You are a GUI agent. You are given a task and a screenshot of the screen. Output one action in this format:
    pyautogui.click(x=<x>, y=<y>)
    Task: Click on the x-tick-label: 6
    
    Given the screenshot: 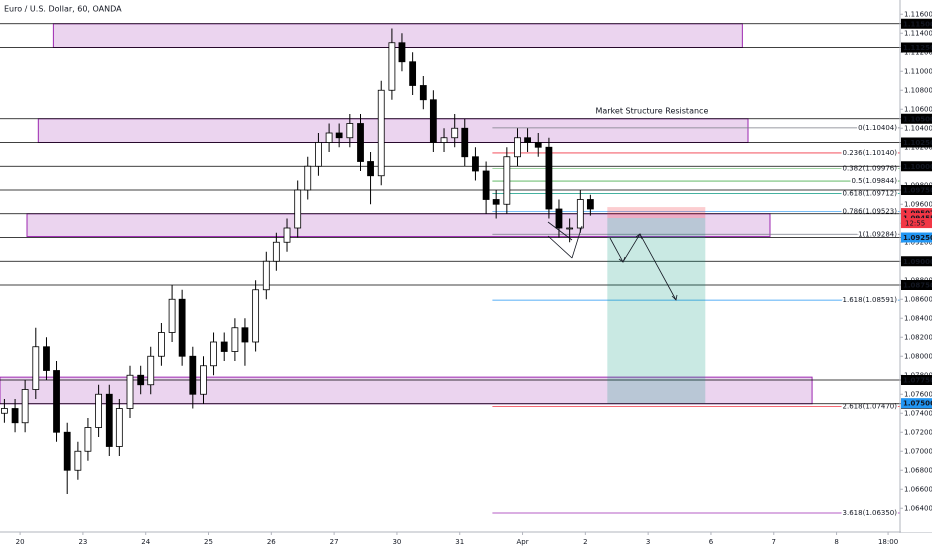 What is the action you would take?
    pyautogui.click(x=711, y=542)
    